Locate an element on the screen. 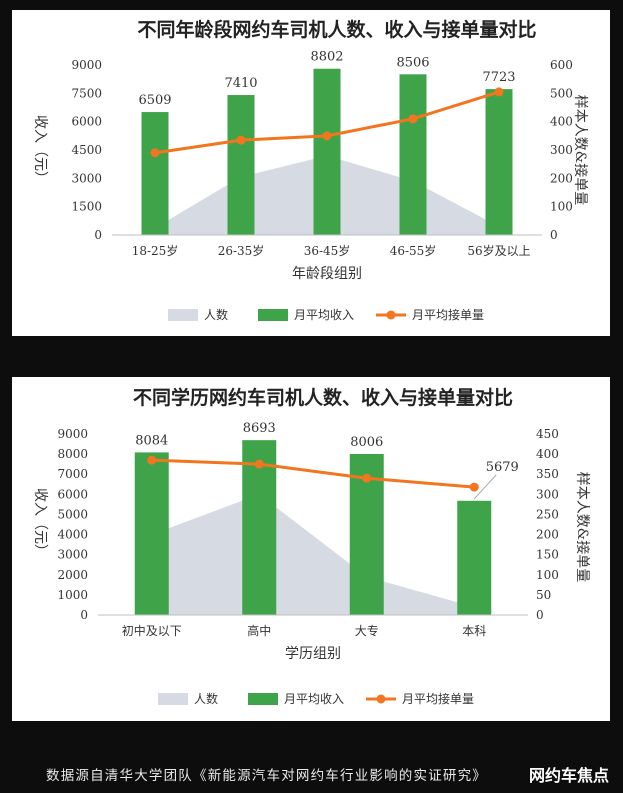 The image size is (623, 793). data-label-3: 5679 is located at coordinates (502, 467).